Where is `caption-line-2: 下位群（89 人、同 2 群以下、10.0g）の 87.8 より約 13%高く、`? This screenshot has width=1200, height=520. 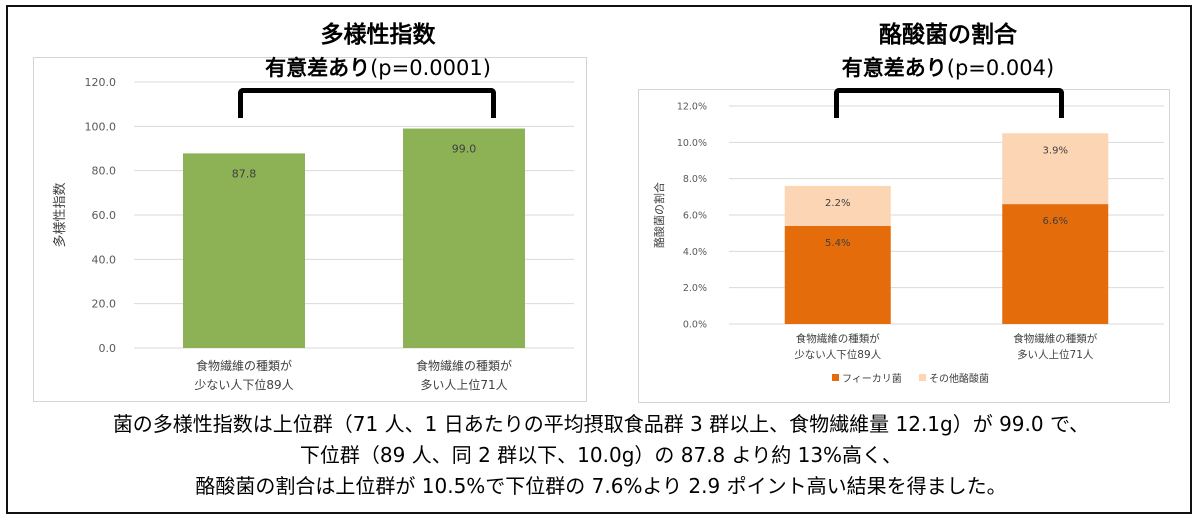 caption-line-2: 下位群（89 人、同 2 群以下、10.0g）の 87.8 より約 13%高く、 is located at coordinates (601, 455).